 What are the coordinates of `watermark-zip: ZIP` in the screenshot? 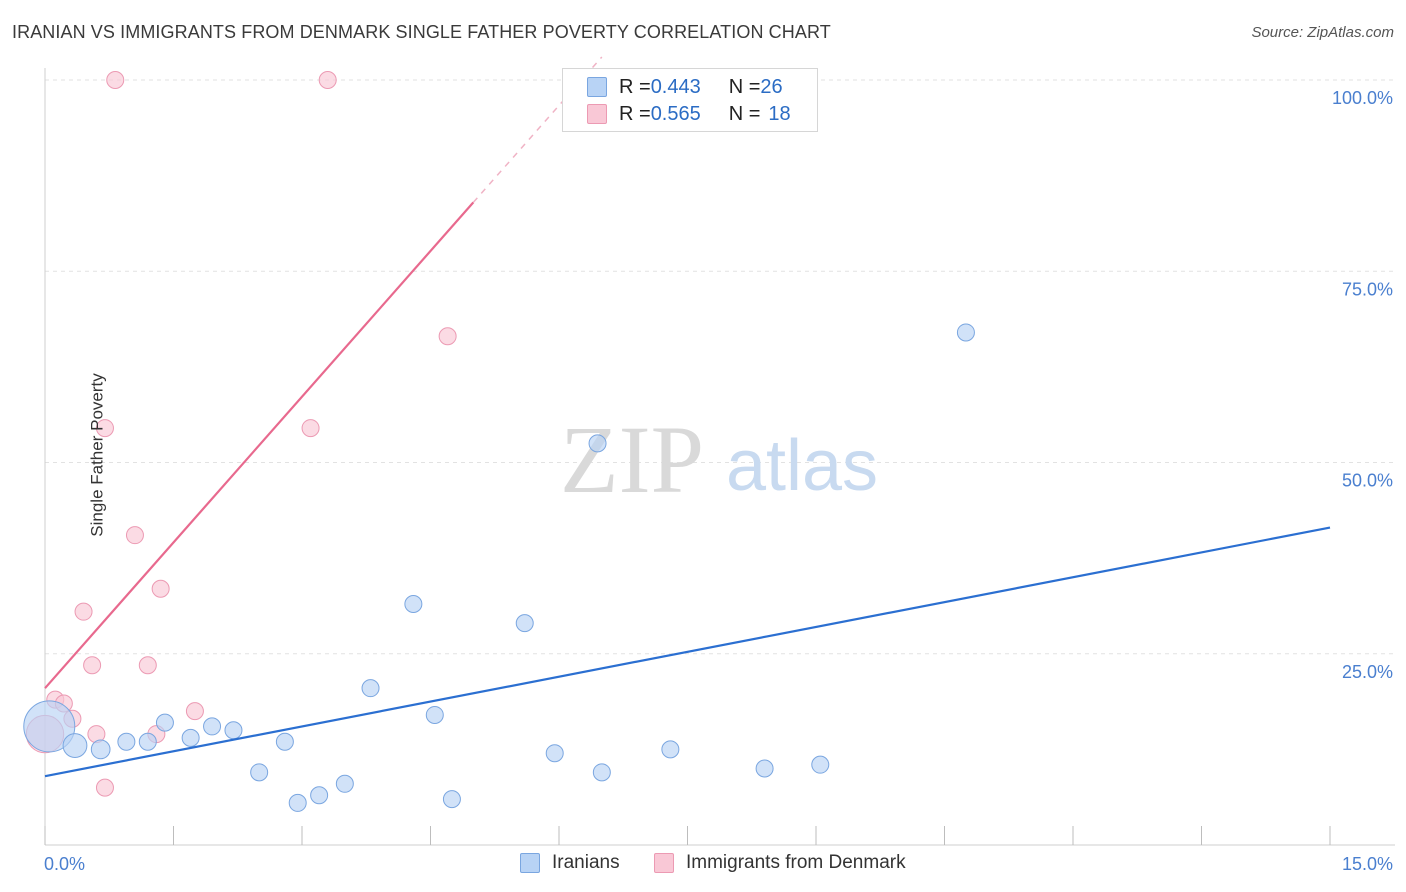 It's located at (632, 459).